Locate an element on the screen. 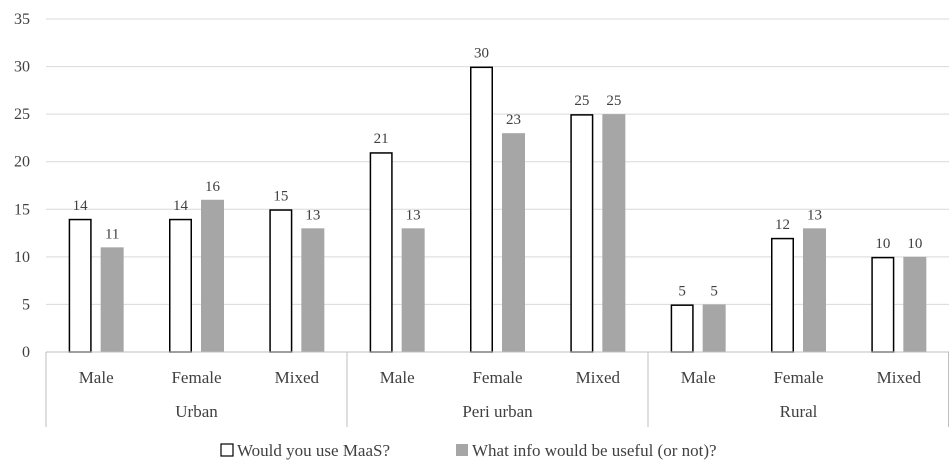 This screenshot has height=465, width=949. y-tick-label: 5 is located at coordinates (26, 304).